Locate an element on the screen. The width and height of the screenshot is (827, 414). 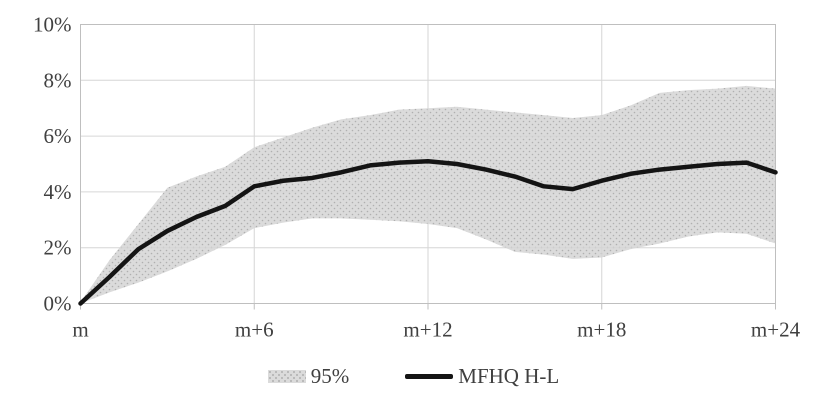
y-axis-label: 8% is located at coordinates (58, 80).